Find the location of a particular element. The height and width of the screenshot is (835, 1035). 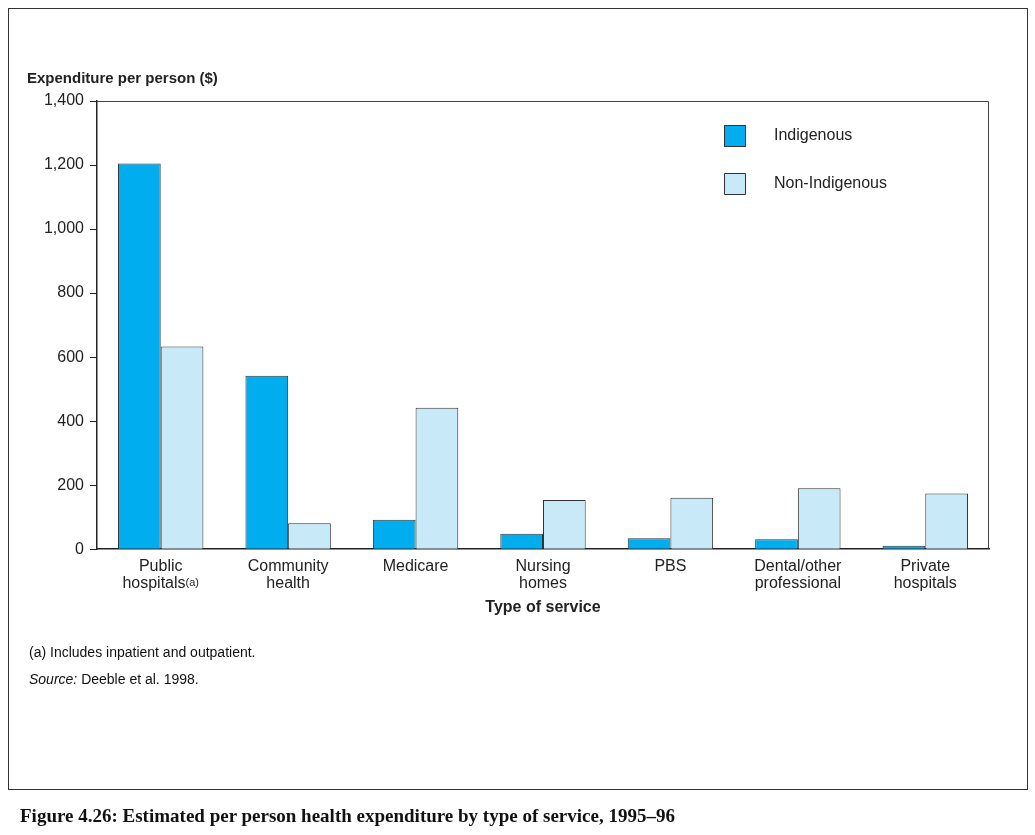

legend-label: Indigenous is located at coordinates (813, 135).